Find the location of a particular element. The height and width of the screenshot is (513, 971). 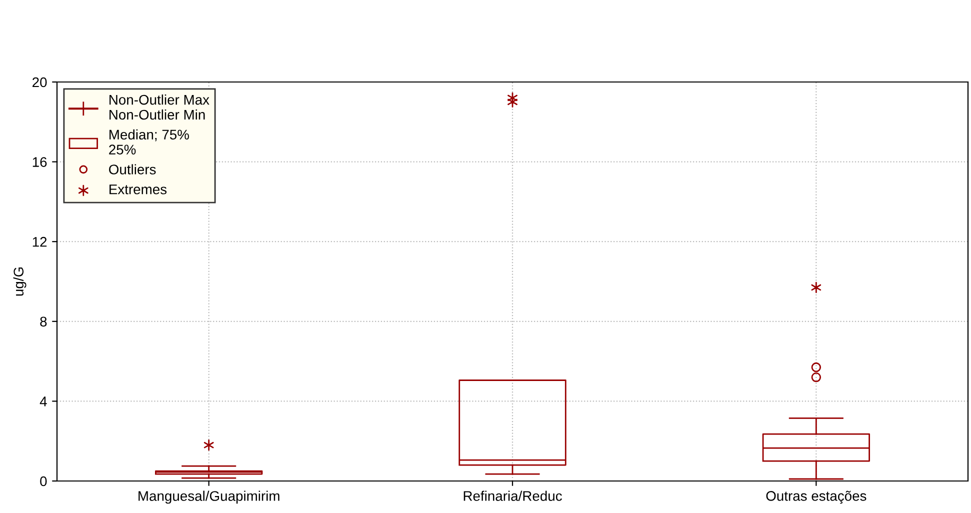

y-tick-label: 8 is located at coordinates (43, 321).